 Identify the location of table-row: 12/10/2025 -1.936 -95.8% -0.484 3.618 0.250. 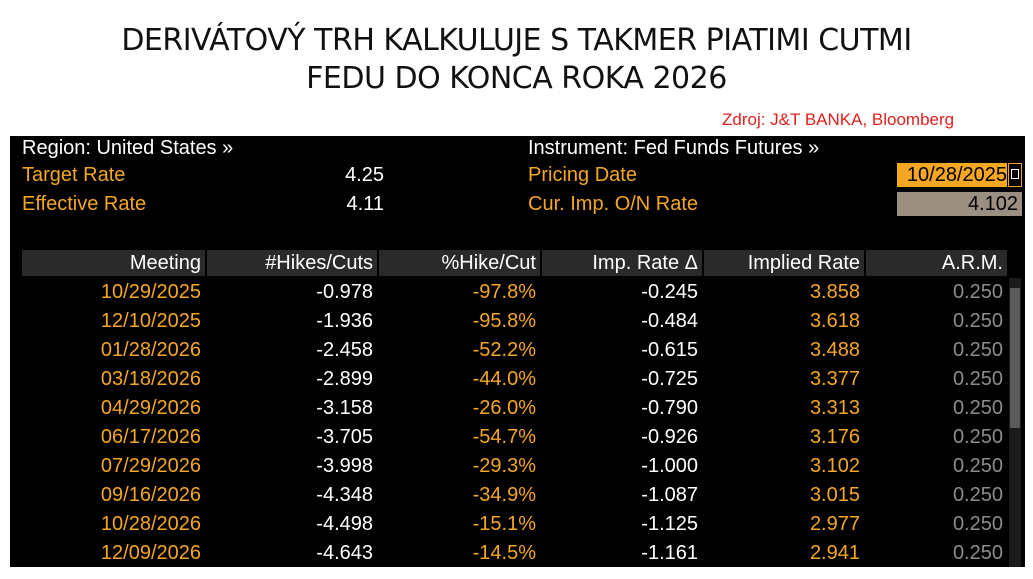
(514, 321).